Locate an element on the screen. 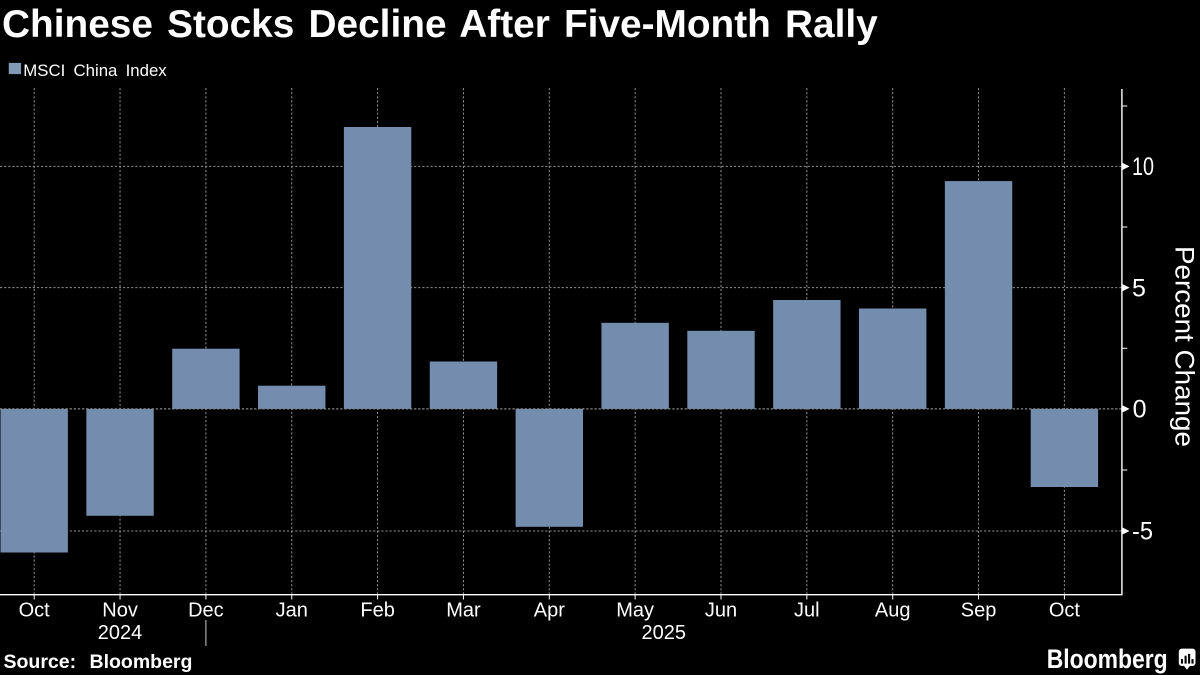  svg-text: Source: Bloomberg is located at coordinates (98, 662).